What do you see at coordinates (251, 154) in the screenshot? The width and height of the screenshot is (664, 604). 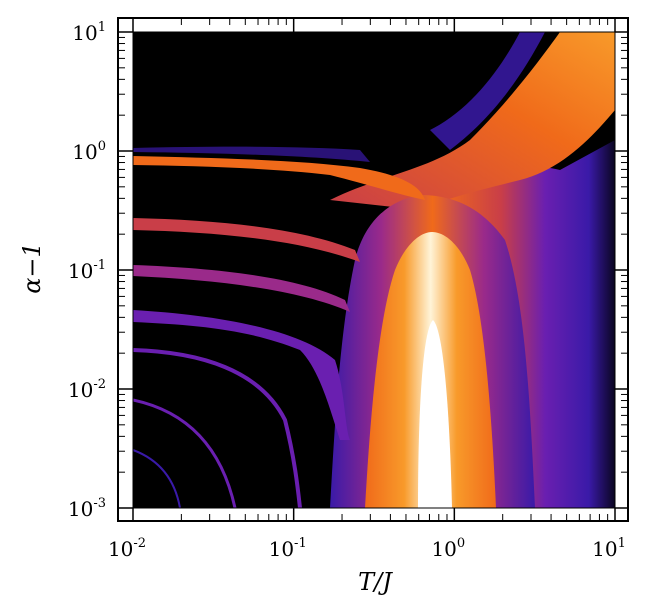 I see `branch-1-halo` at bounding box center [251, 154].